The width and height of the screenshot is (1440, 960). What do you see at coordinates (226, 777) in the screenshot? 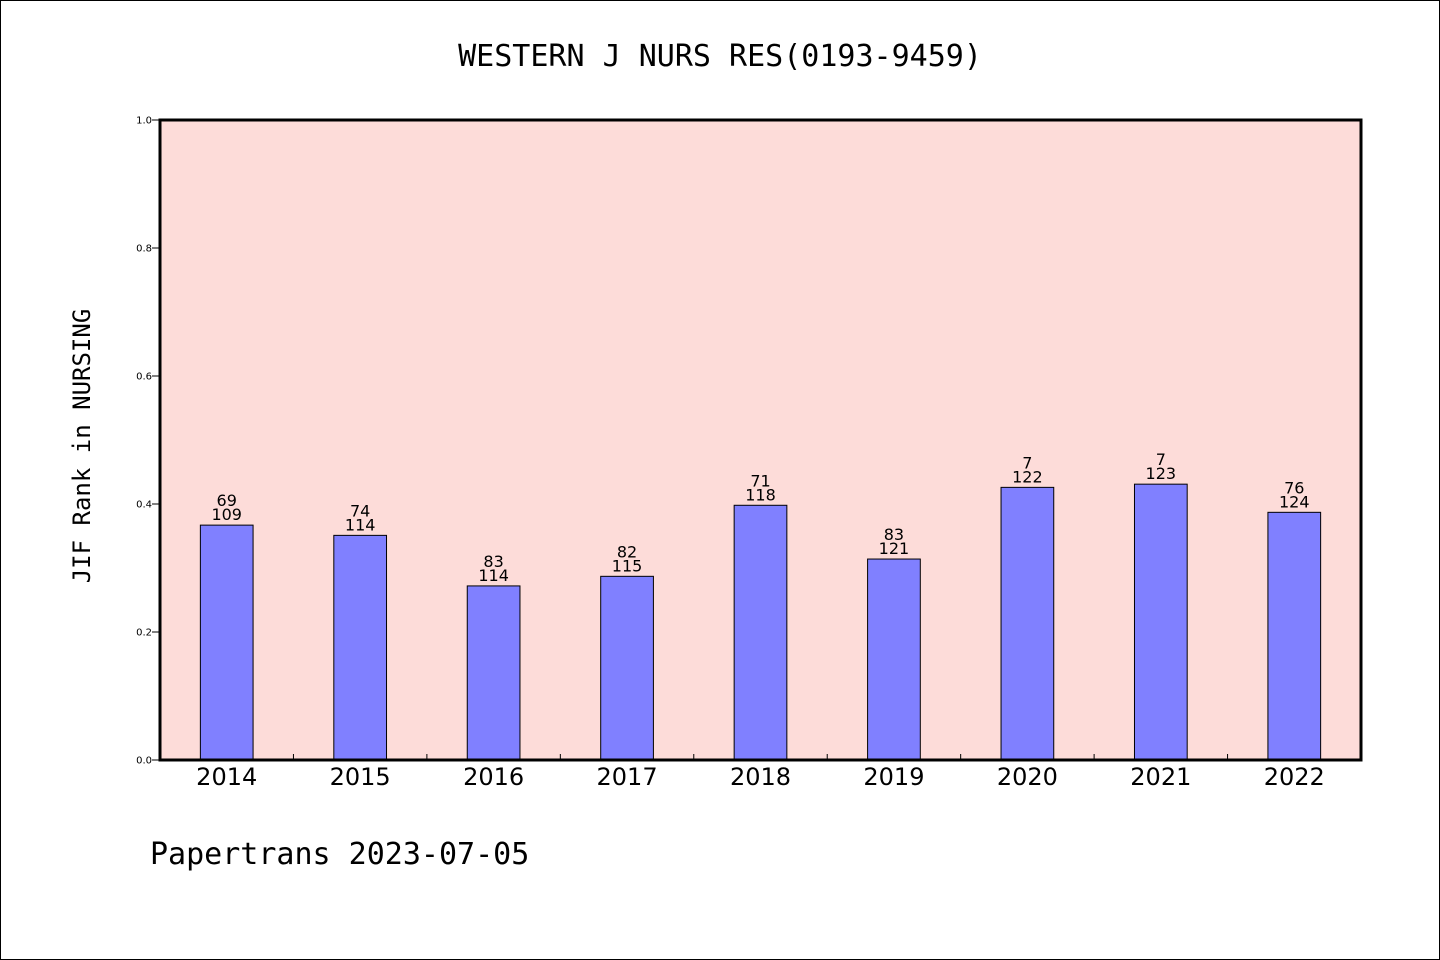
I see `x-tick-label: 2014` at bounding box center [226, 777].